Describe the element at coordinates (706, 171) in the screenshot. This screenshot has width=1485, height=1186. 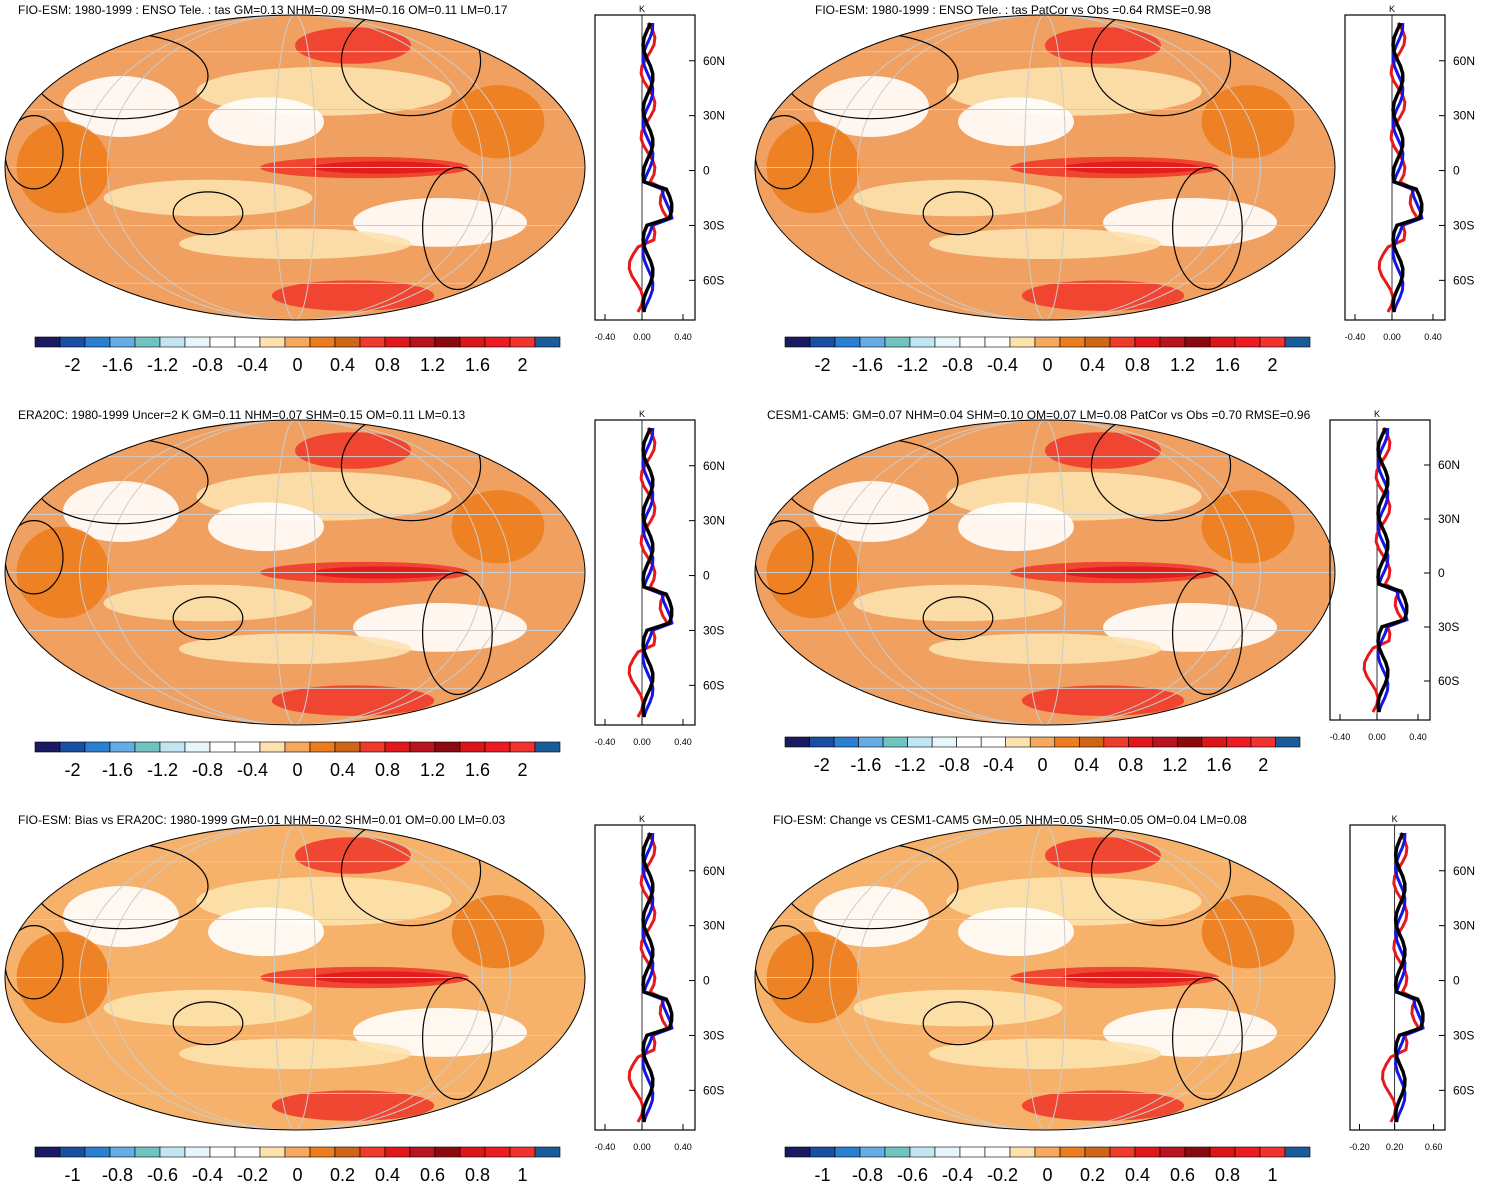
I see `latitude-tick-label: 0` at that location.